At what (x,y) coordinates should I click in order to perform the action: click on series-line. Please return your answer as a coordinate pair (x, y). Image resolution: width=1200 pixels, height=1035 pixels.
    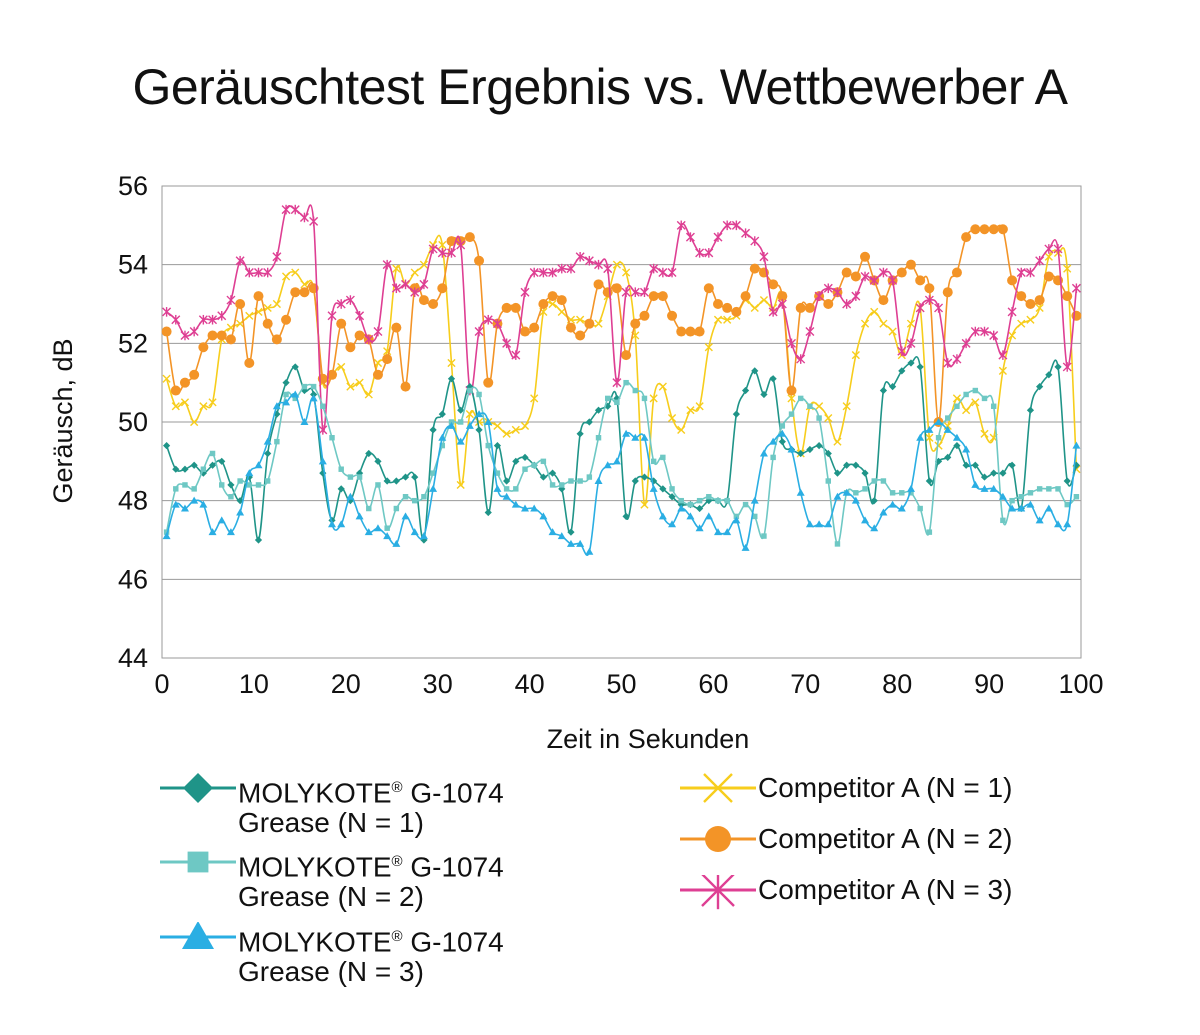
    Looking at the image, I should click on (621, 474).